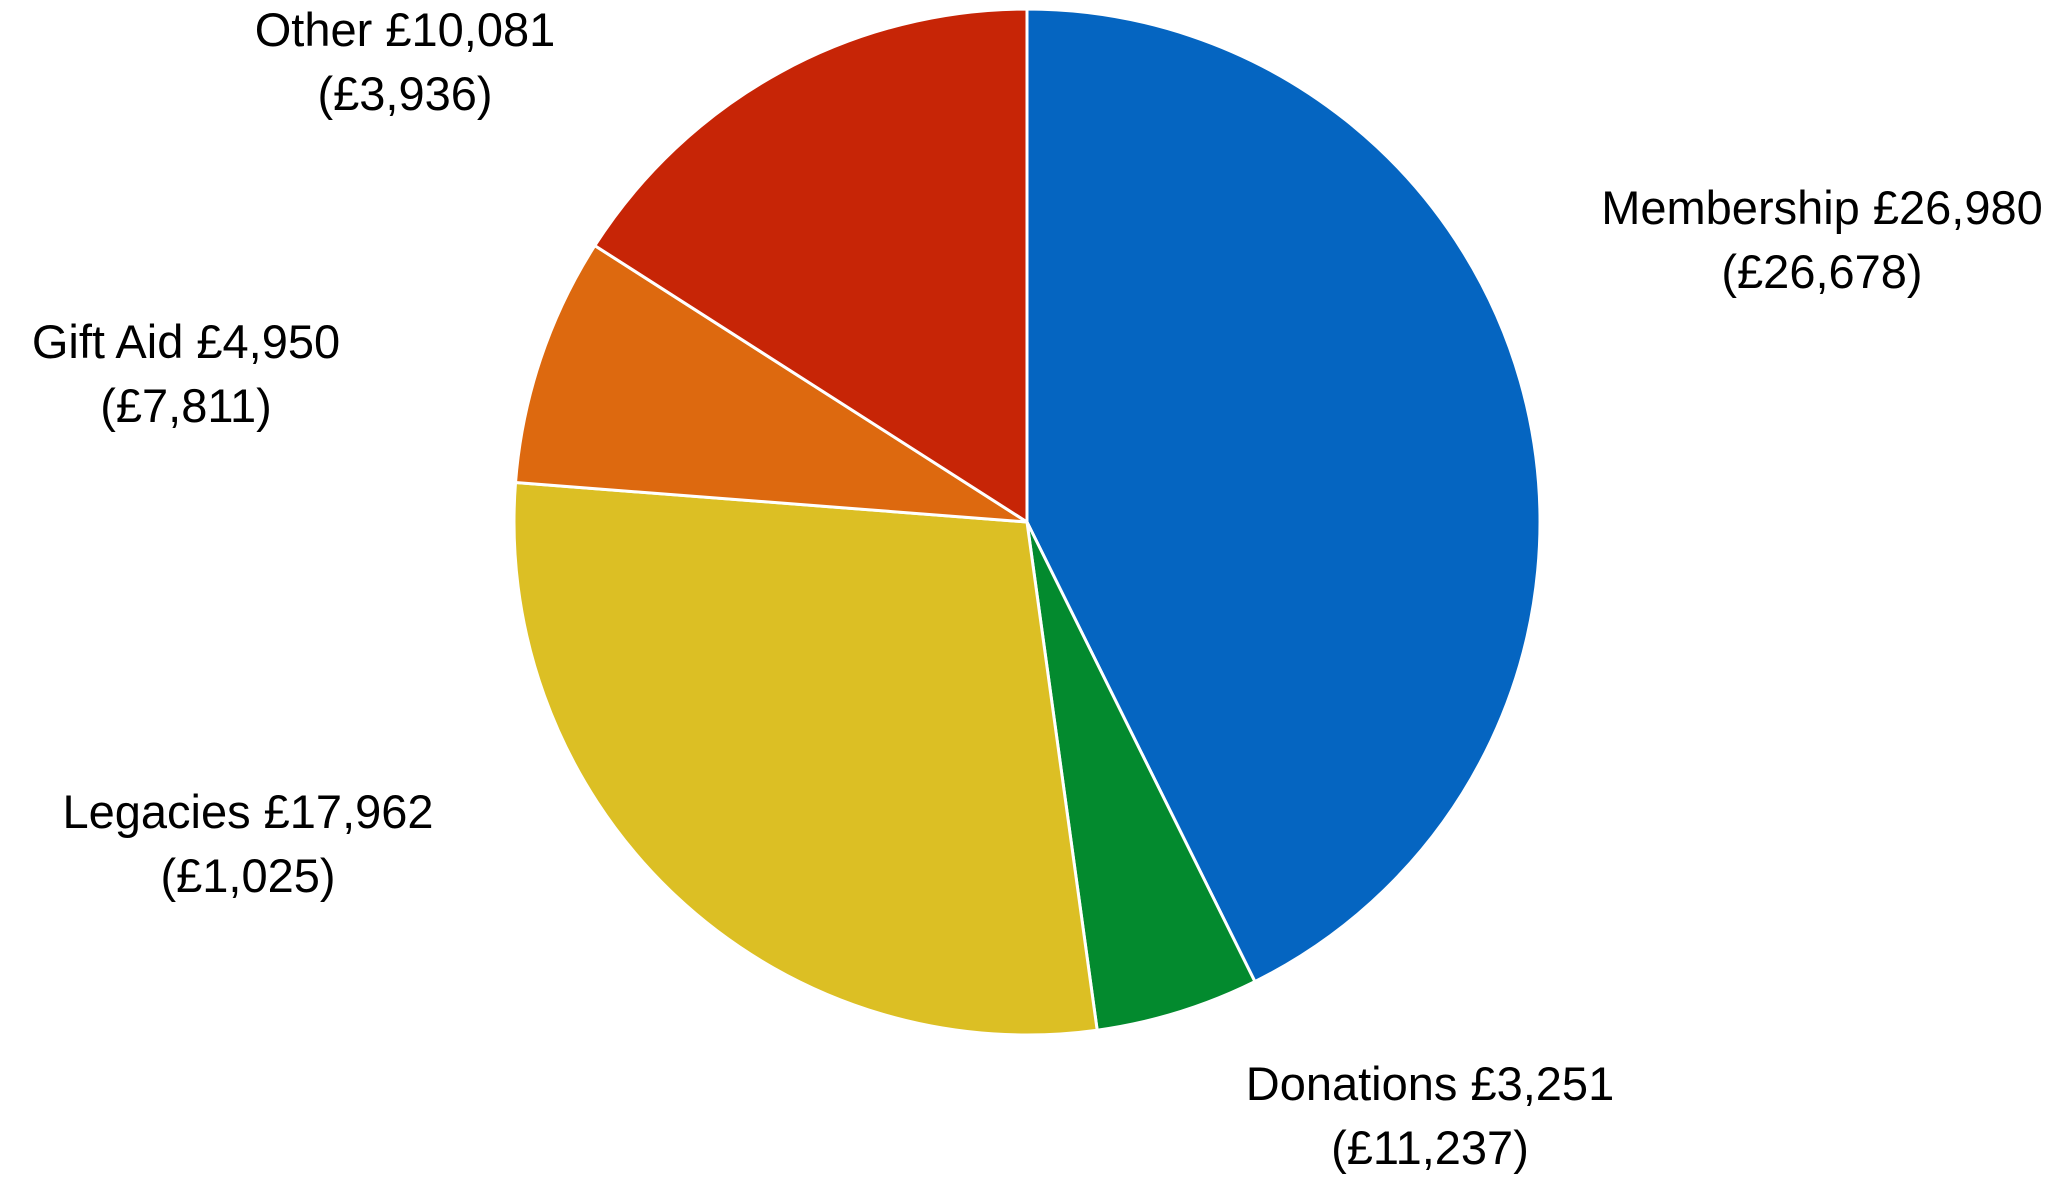 This screenshot has width=2066, height=1188. Describe the element at coordinates (771, 384) in the screenshot. I see `pie-slice-gift-aid` at that location.